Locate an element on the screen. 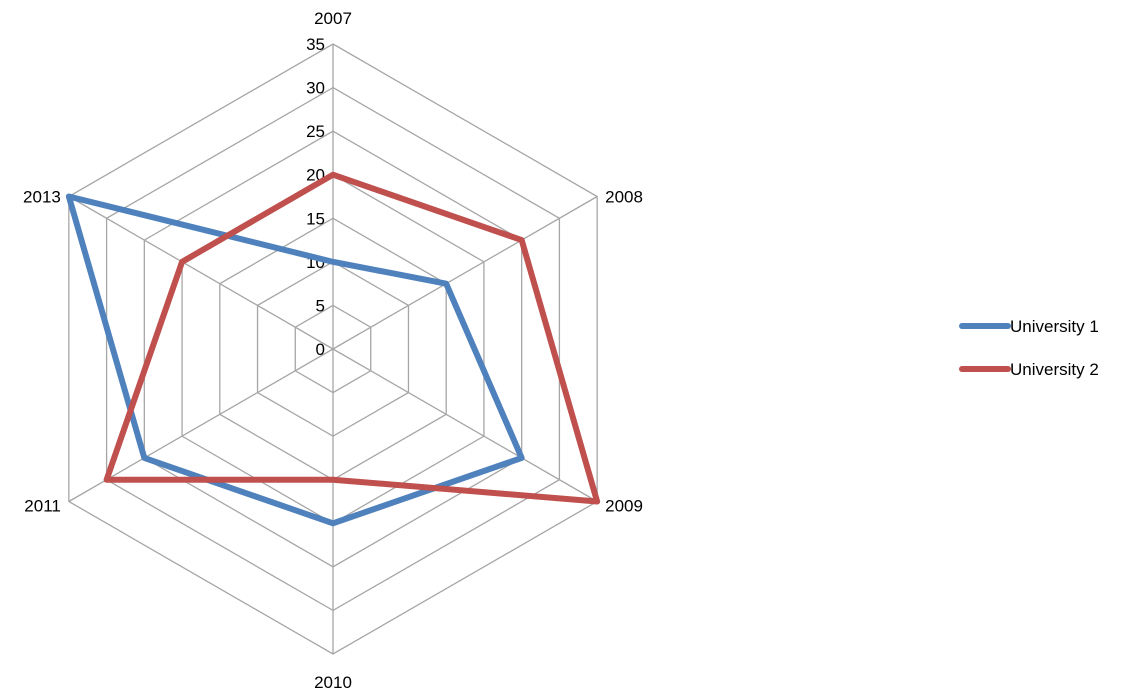 This screenshot has width=1135, height=692. legend-entry-university-2: University 2 is located at coordinates (1029, 369).